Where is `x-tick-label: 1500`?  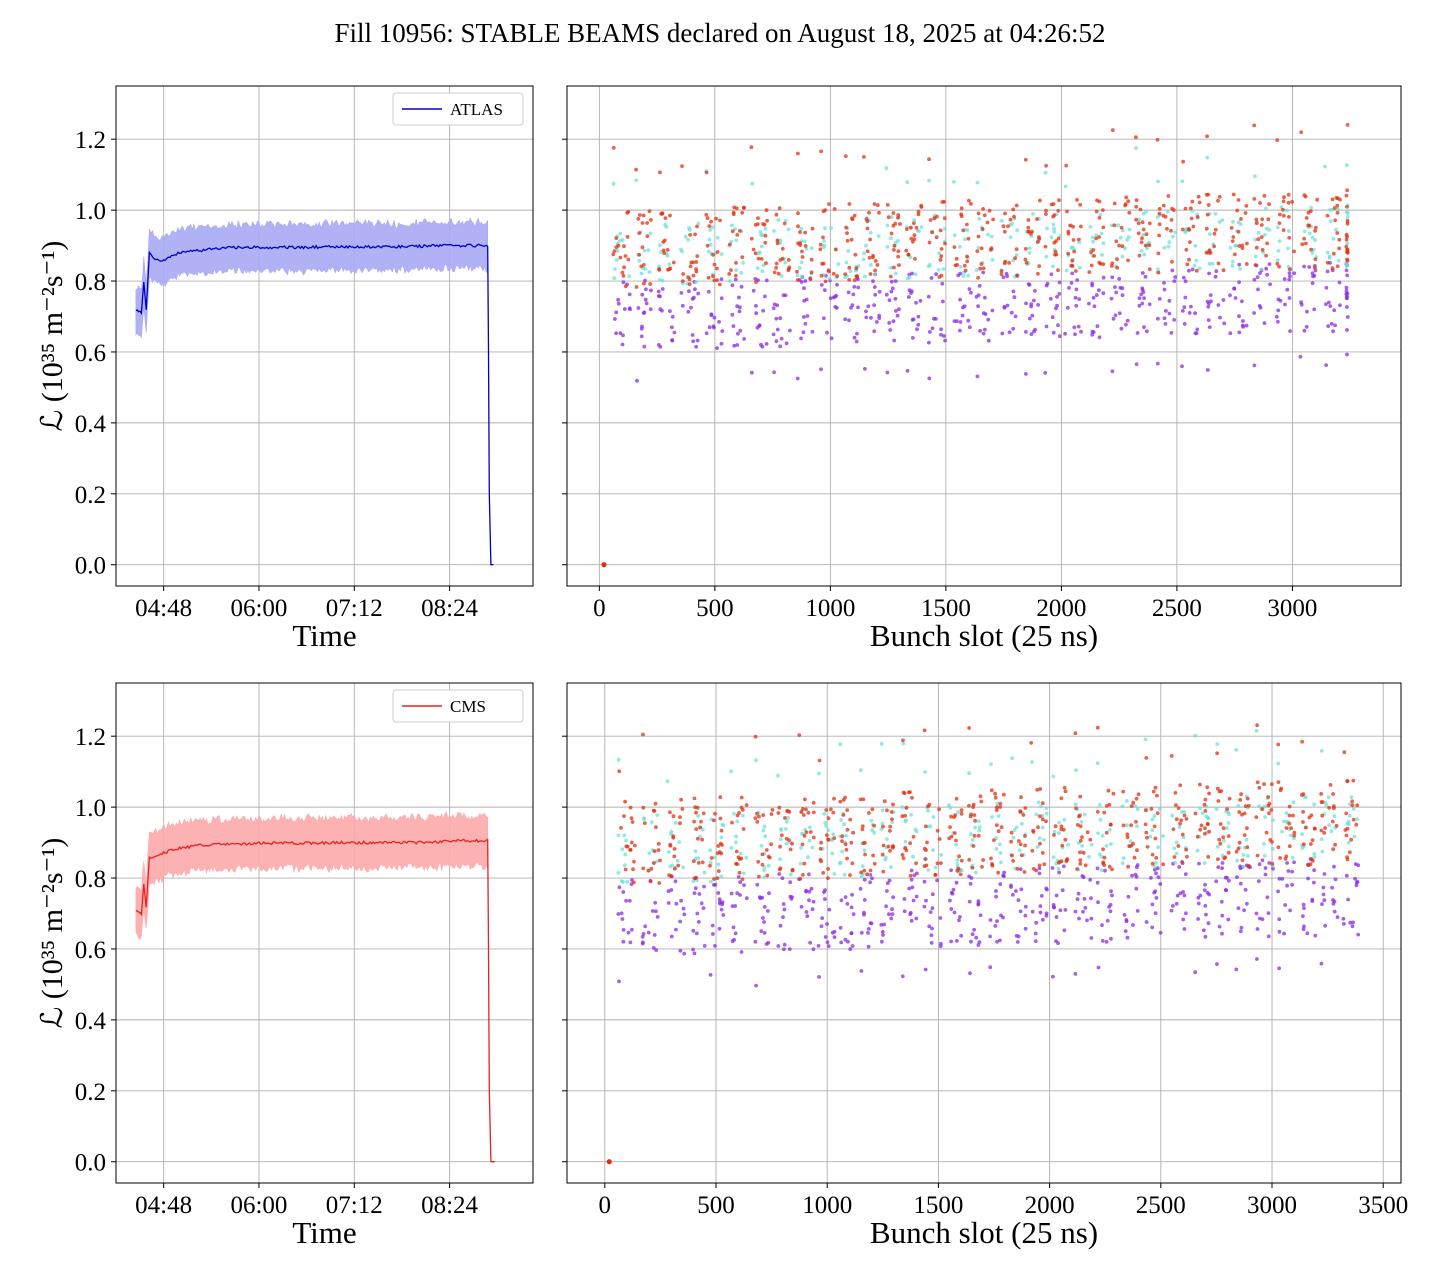
x-tick-label: 1500 is located at coordinates (946, 608).